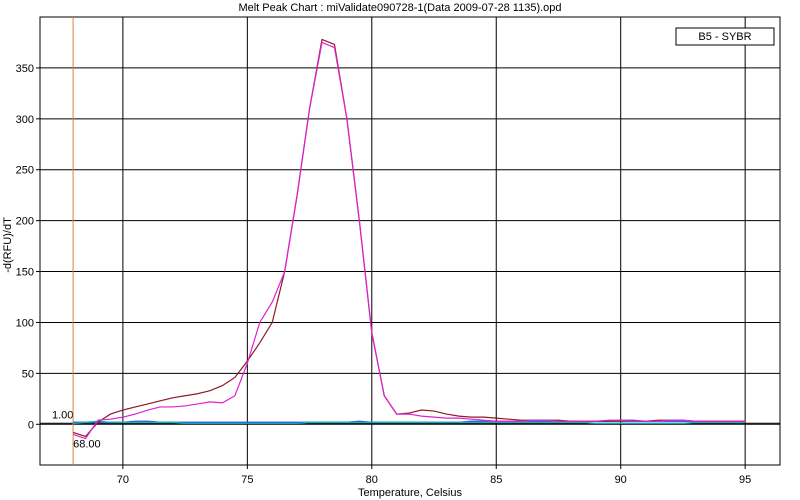 The image size is (800, 500). I want to click on x-tick-label: 90, so click(621, 480).